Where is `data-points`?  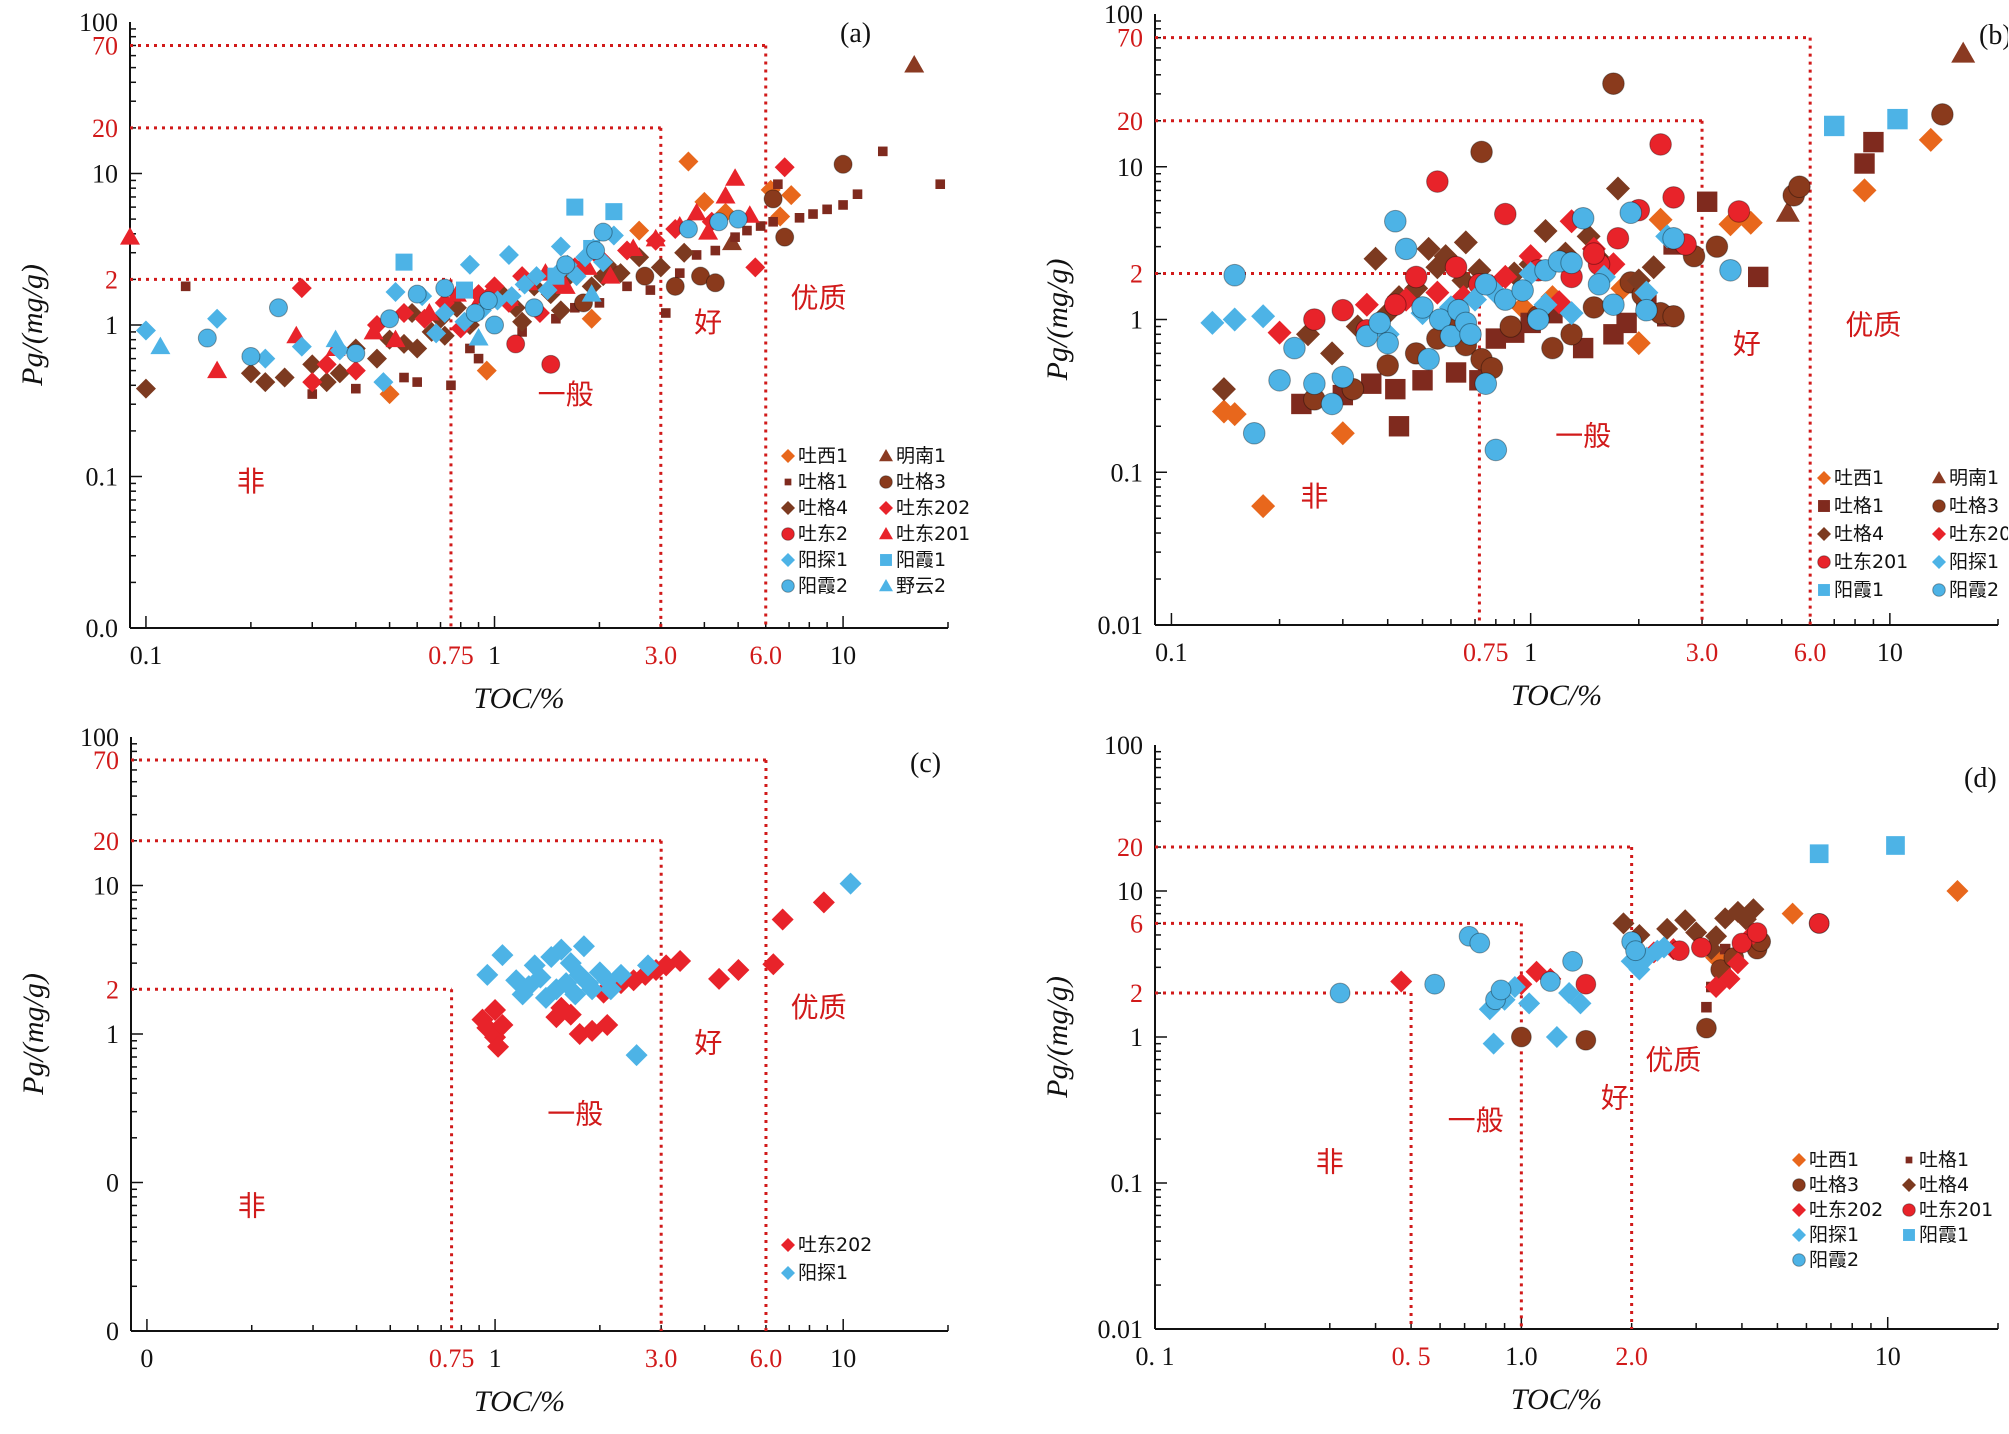
data-points is located at coordinates (666, 969).